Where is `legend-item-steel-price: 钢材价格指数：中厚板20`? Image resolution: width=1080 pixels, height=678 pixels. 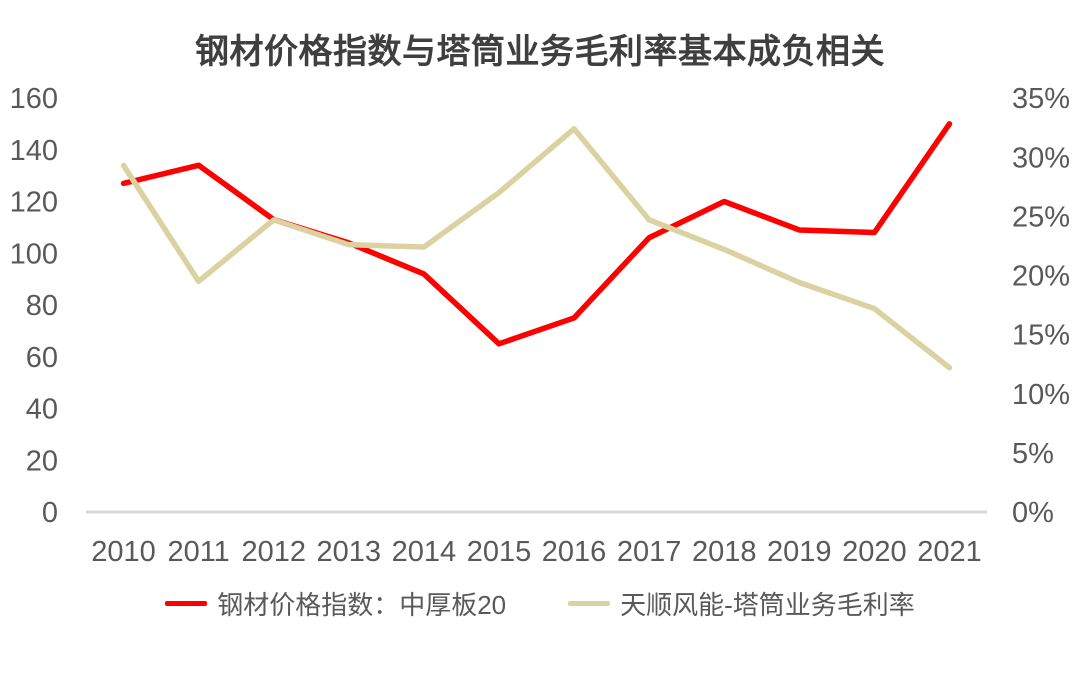 legend-item-steel-price: 钢材价格指数：中厚板20 is located at coordinates (335, 603).